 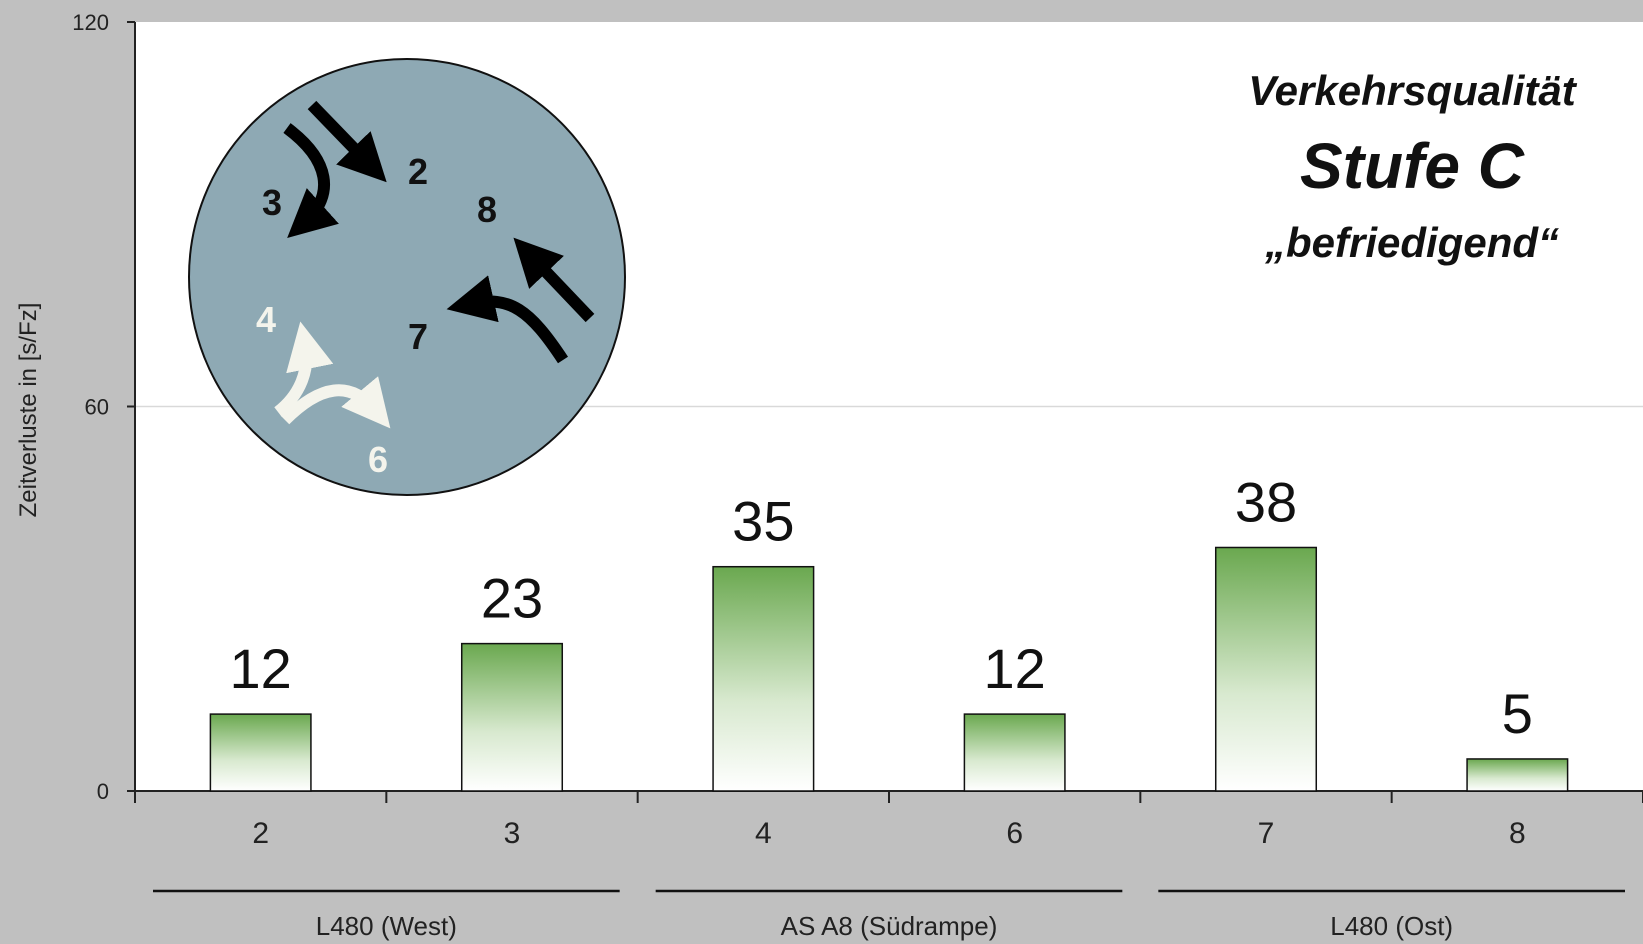 What do you see at coordinates (512, 598) in the screenshot?
I see `data-label-3: 23` at bounding box center [512, 598].